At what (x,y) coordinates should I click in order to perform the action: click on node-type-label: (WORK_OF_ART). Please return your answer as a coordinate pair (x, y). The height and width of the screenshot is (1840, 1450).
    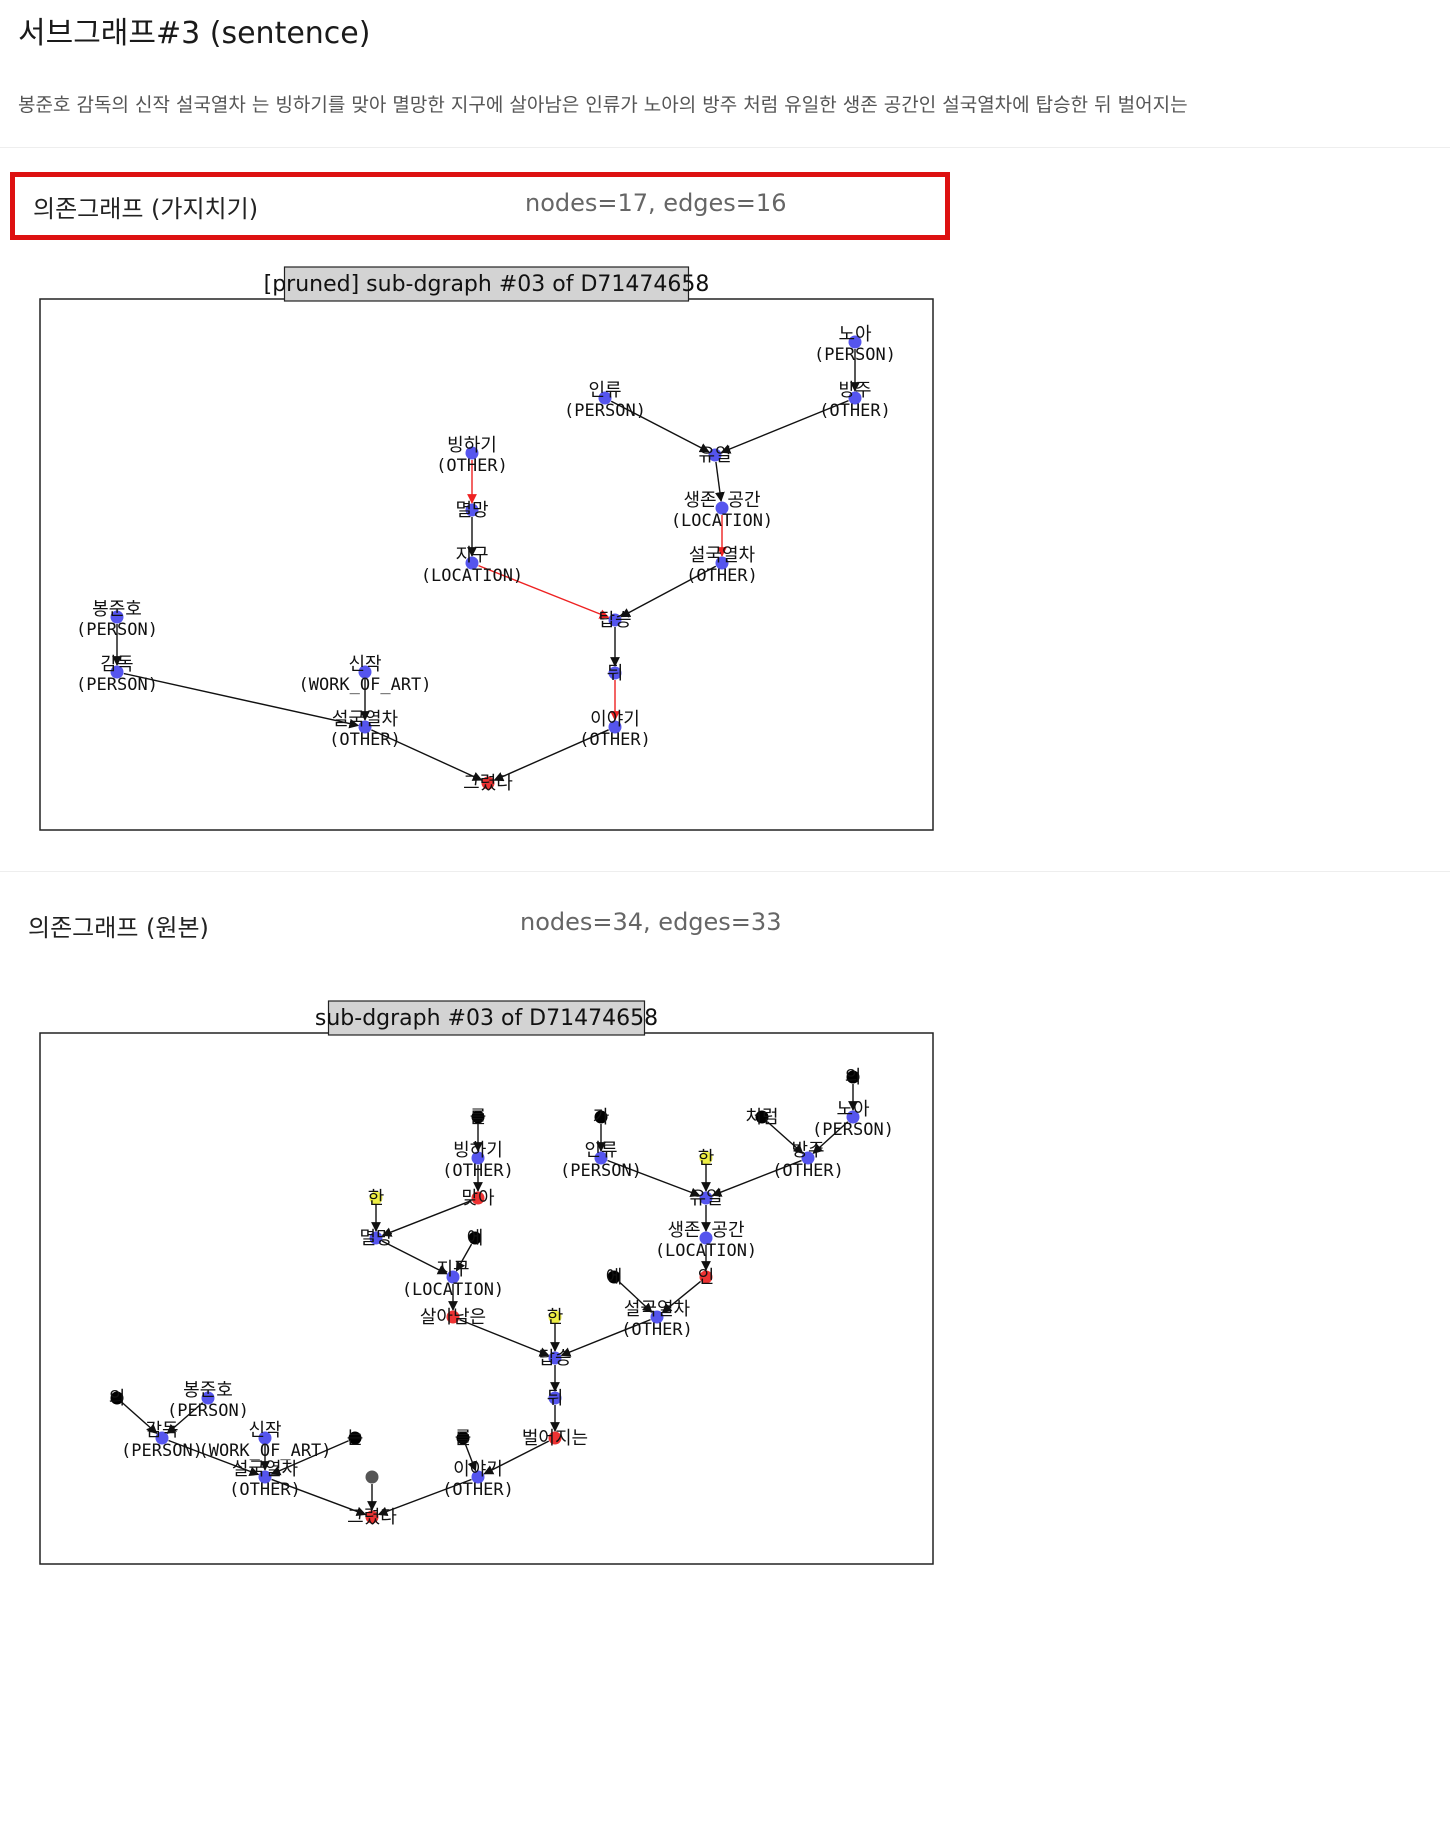
    Looking at the image, I should click on (264, 1451).